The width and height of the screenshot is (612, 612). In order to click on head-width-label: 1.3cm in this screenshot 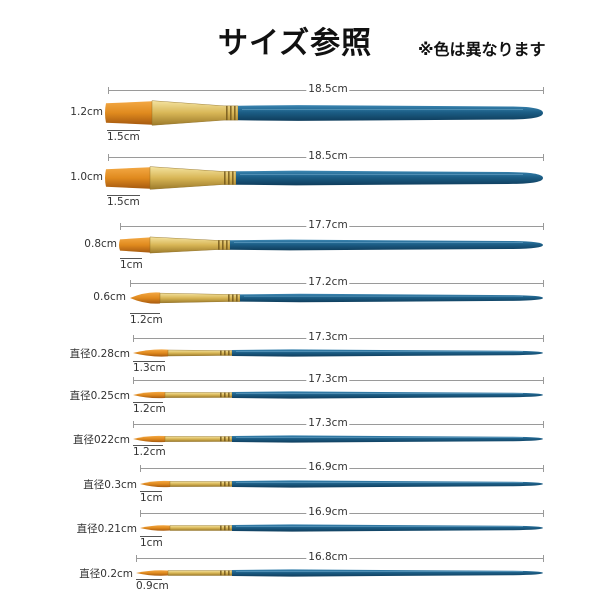, I will do `click(149, 368)`.